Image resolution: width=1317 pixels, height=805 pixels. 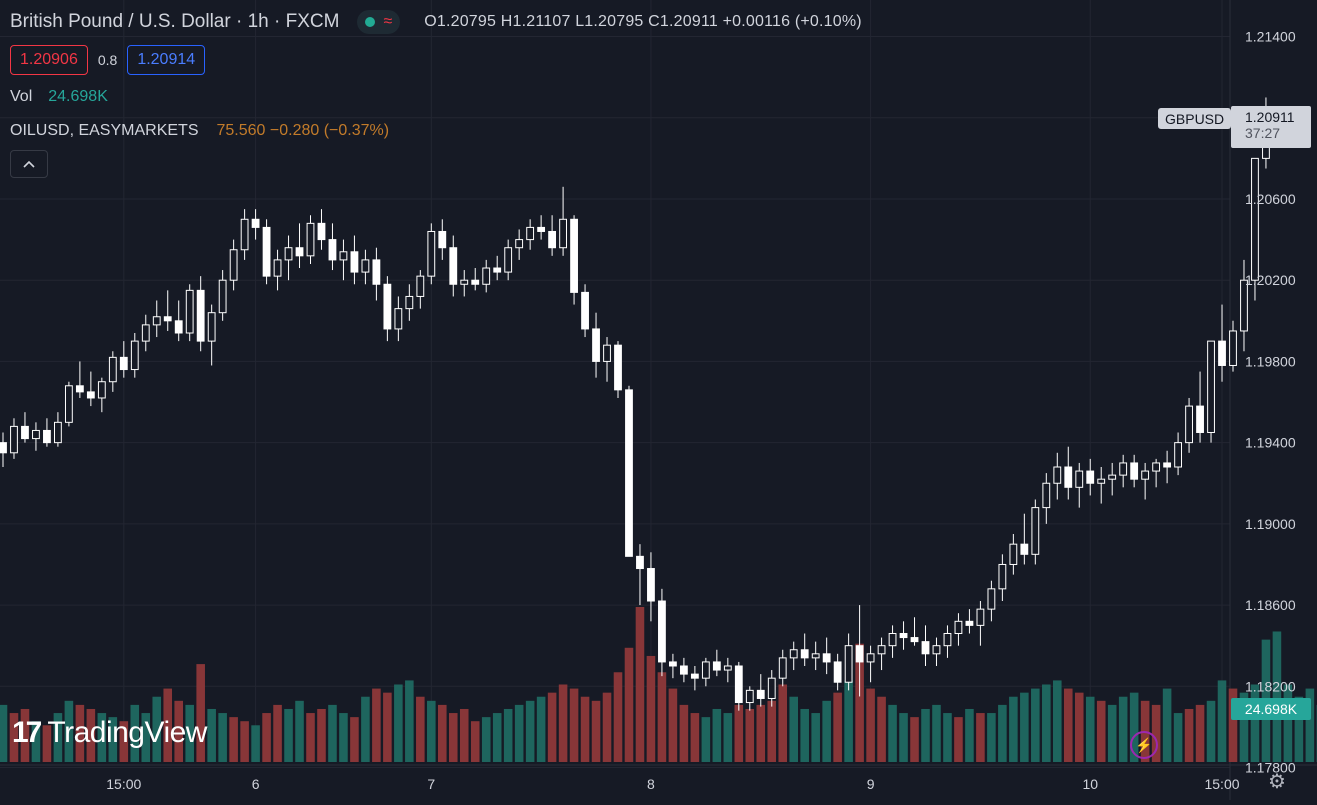 What do you see at coordinates (49, 60) in the screenshot?
I see `sell-button: 1.20906` at bounding box center [49, 60].